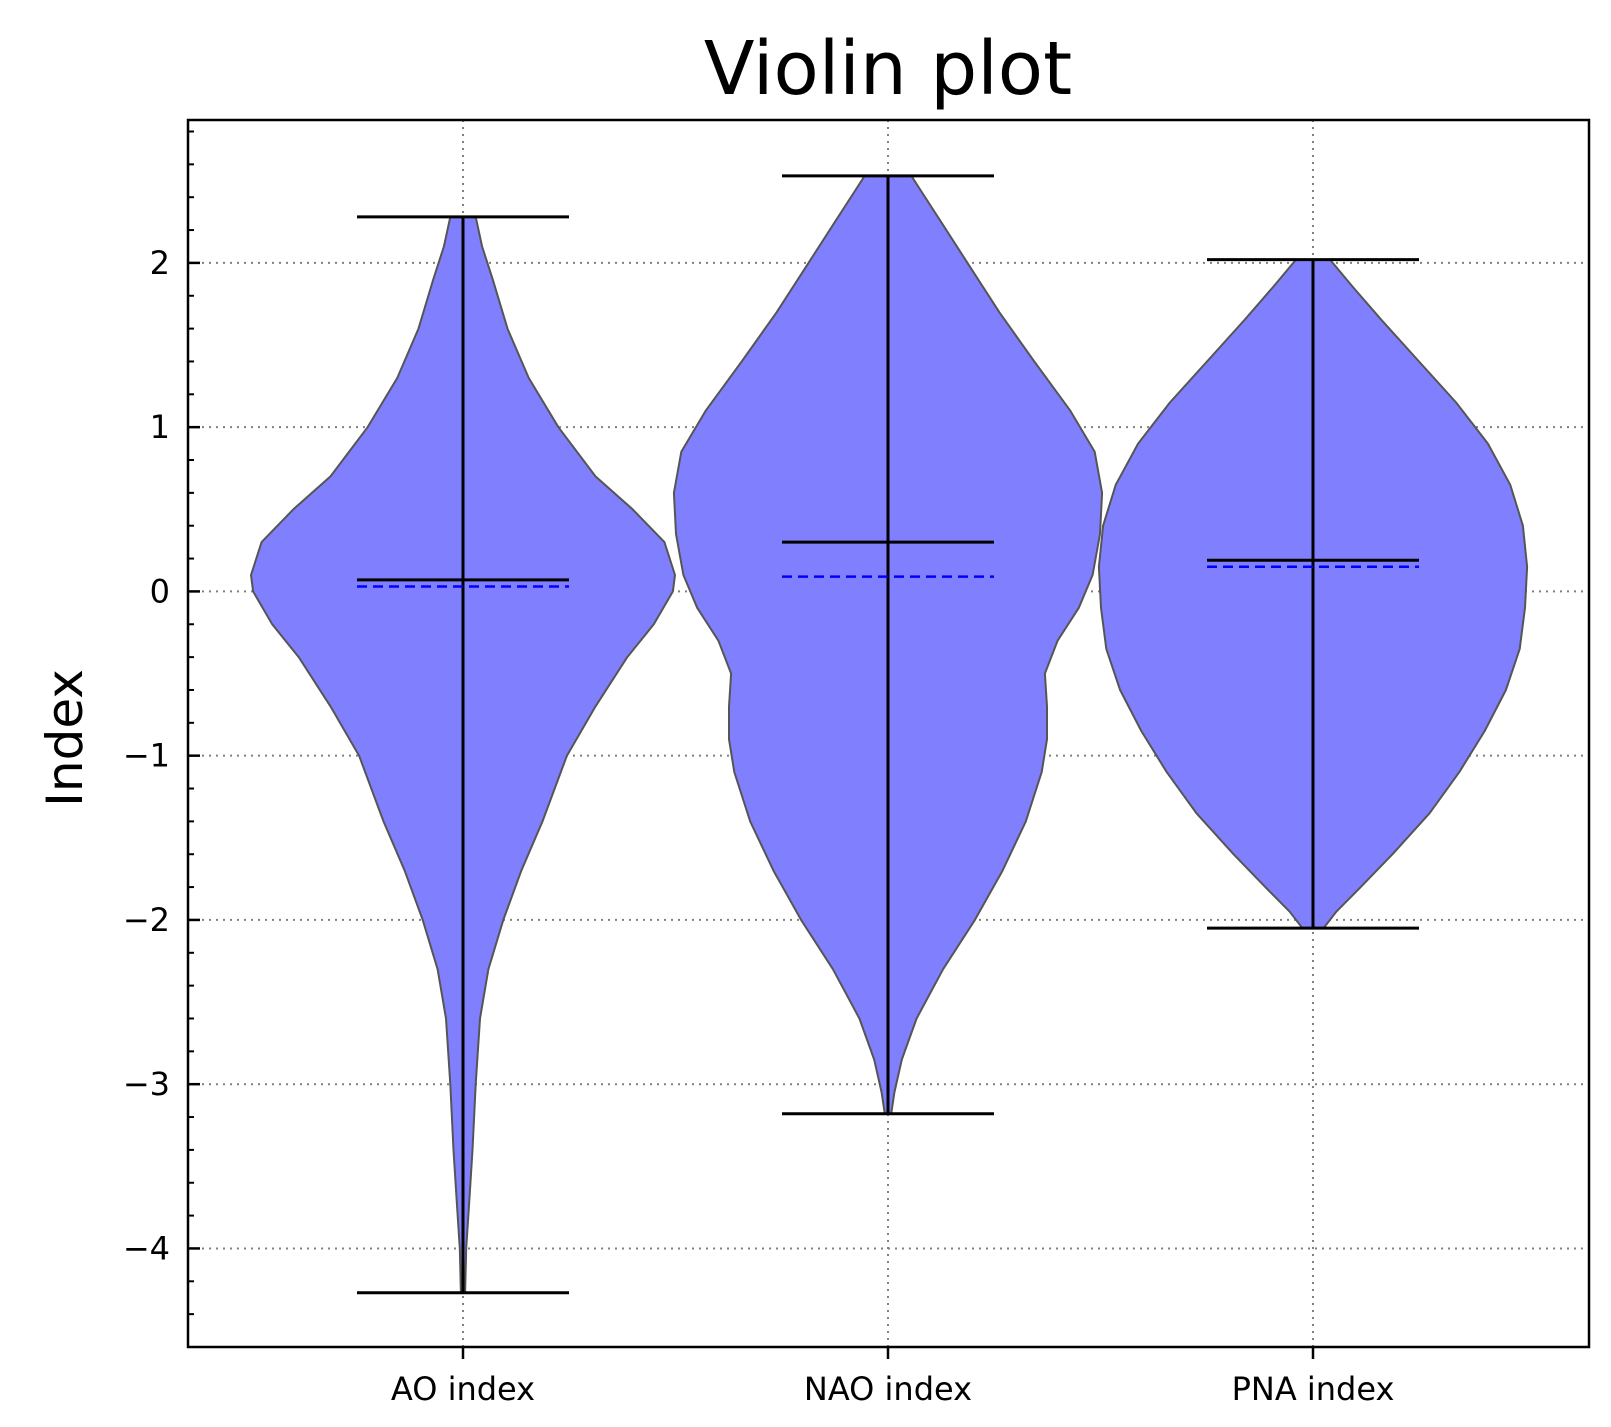 This screenshot has height=1427, width=1611. Describe the element at coordinates (1313, 1389) in the screenshot. I see `x-tick-label: PNA index` at that location.